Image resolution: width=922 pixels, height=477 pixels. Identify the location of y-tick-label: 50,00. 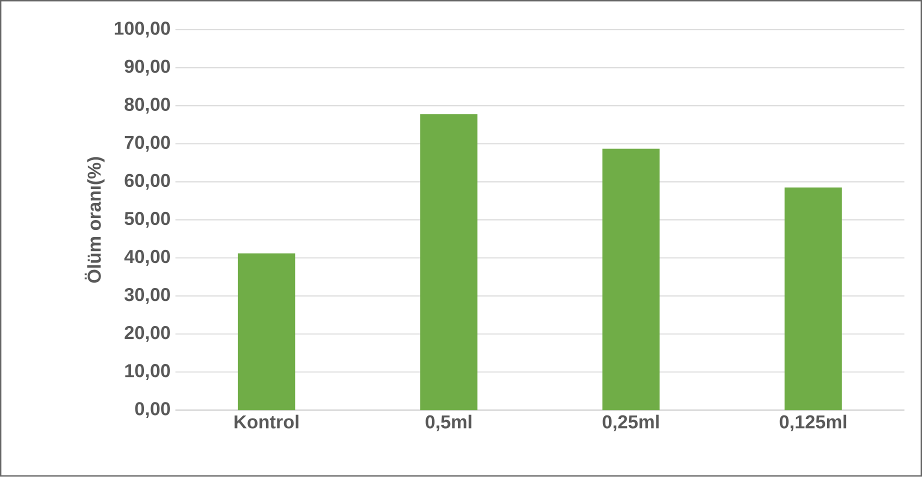
(147, 220).